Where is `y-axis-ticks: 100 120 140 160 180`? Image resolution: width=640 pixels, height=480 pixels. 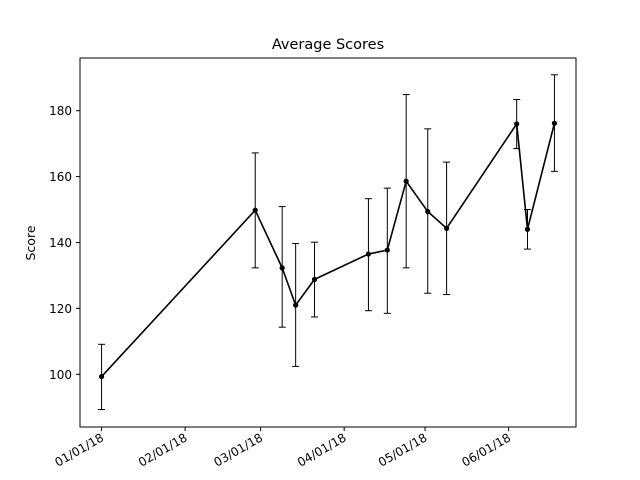 y-axis-ticks: 100 120 140 160 180 is located at coordinates (64, 243).